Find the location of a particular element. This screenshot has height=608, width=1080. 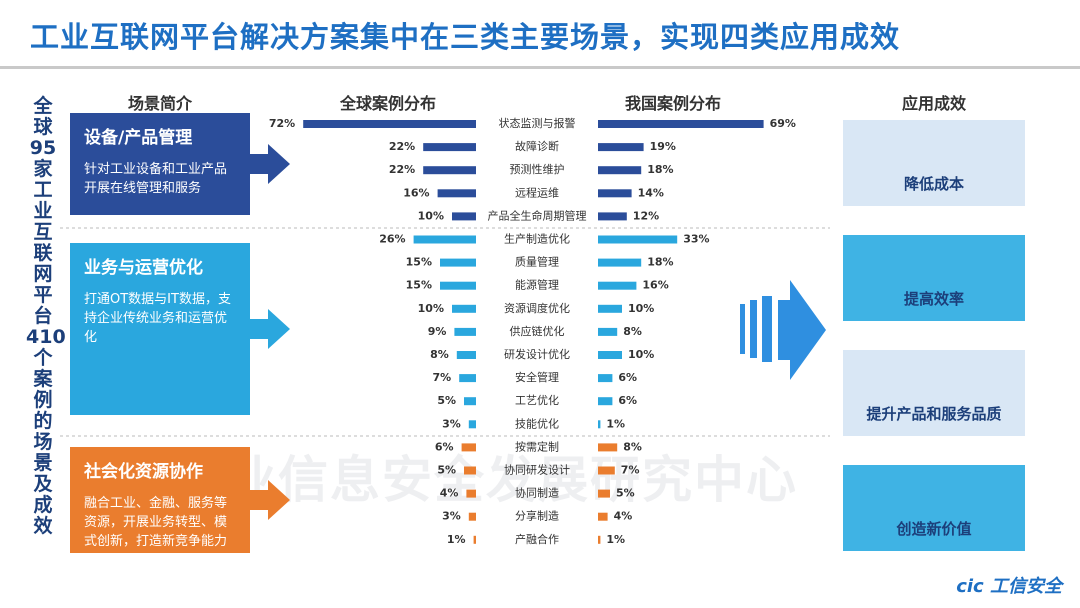

value-label: 72% is located at coordinates (282, 123).